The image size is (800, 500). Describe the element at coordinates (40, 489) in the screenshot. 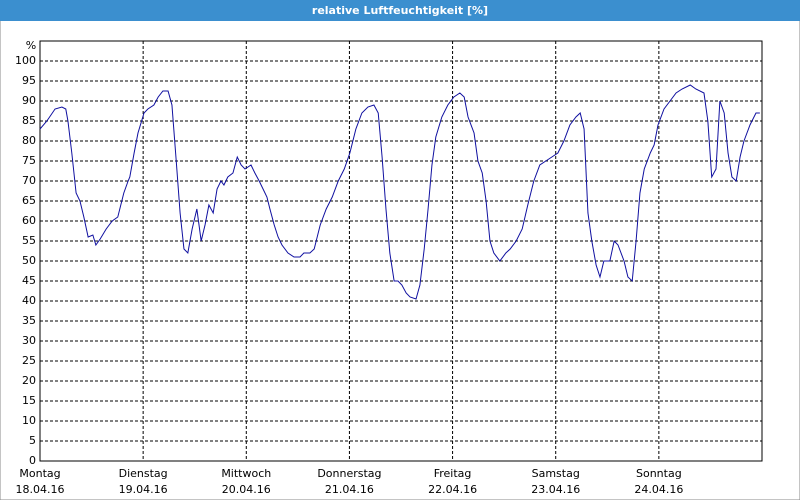

I see `x-tick-date: 18.04.16` at that location.